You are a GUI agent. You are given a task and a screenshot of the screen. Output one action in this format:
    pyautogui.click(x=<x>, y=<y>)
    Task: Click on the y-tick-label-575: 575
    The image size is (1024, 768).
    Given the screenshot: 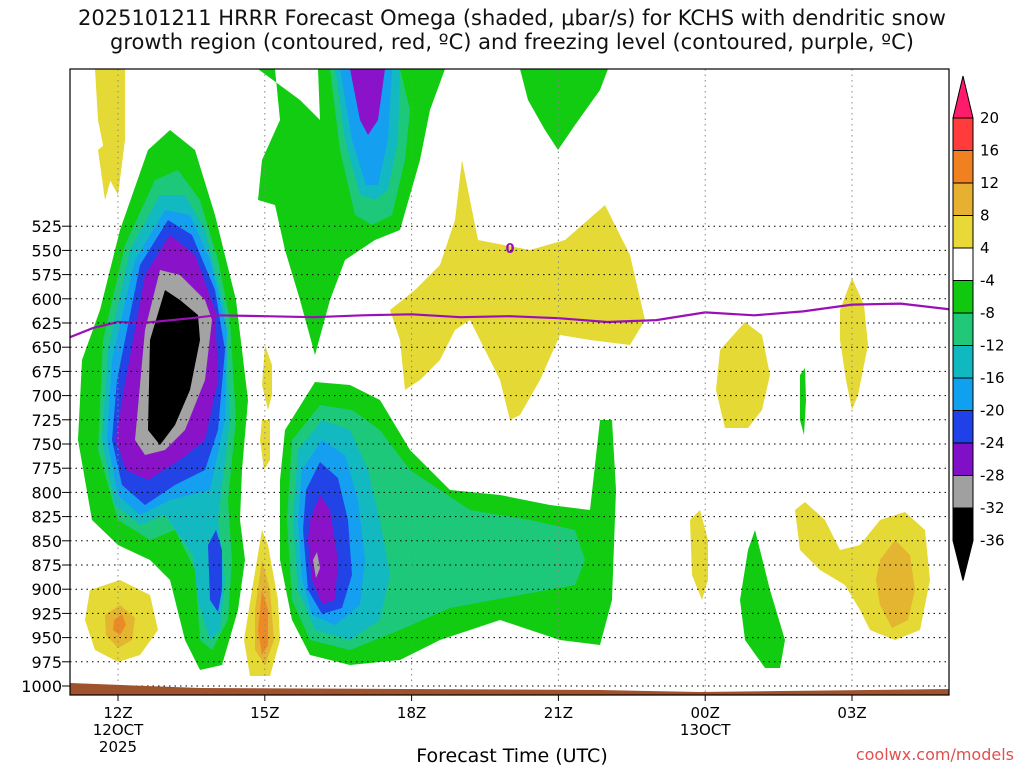 What is the action you would take?
    pyautogui.click(x=46, y=275)
    